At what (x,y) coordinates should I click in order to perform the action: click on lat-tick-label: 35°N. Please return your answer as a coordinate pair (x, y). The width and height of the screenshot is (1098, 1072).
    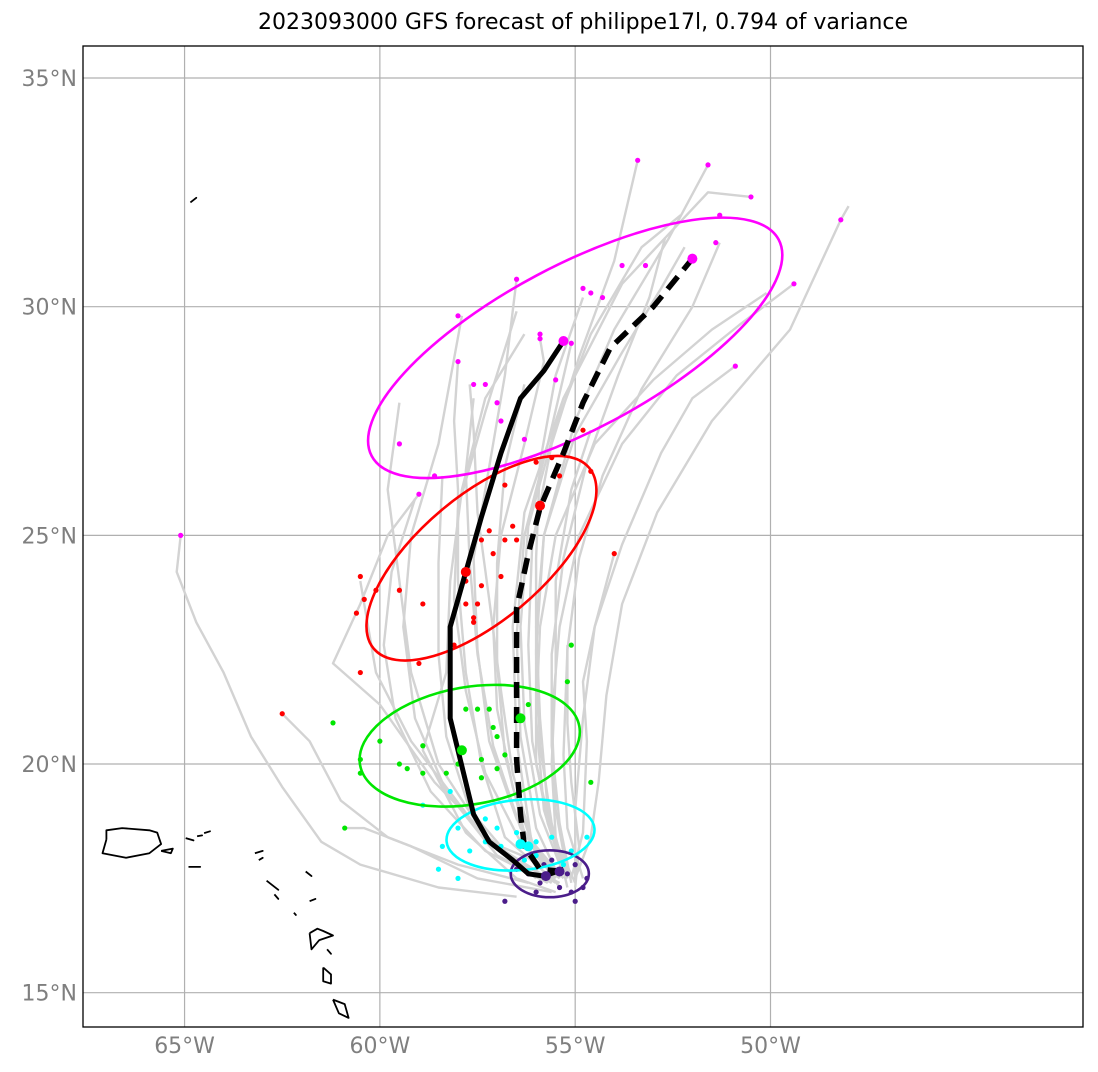
    Looking at the image, I should click on (49, 79).